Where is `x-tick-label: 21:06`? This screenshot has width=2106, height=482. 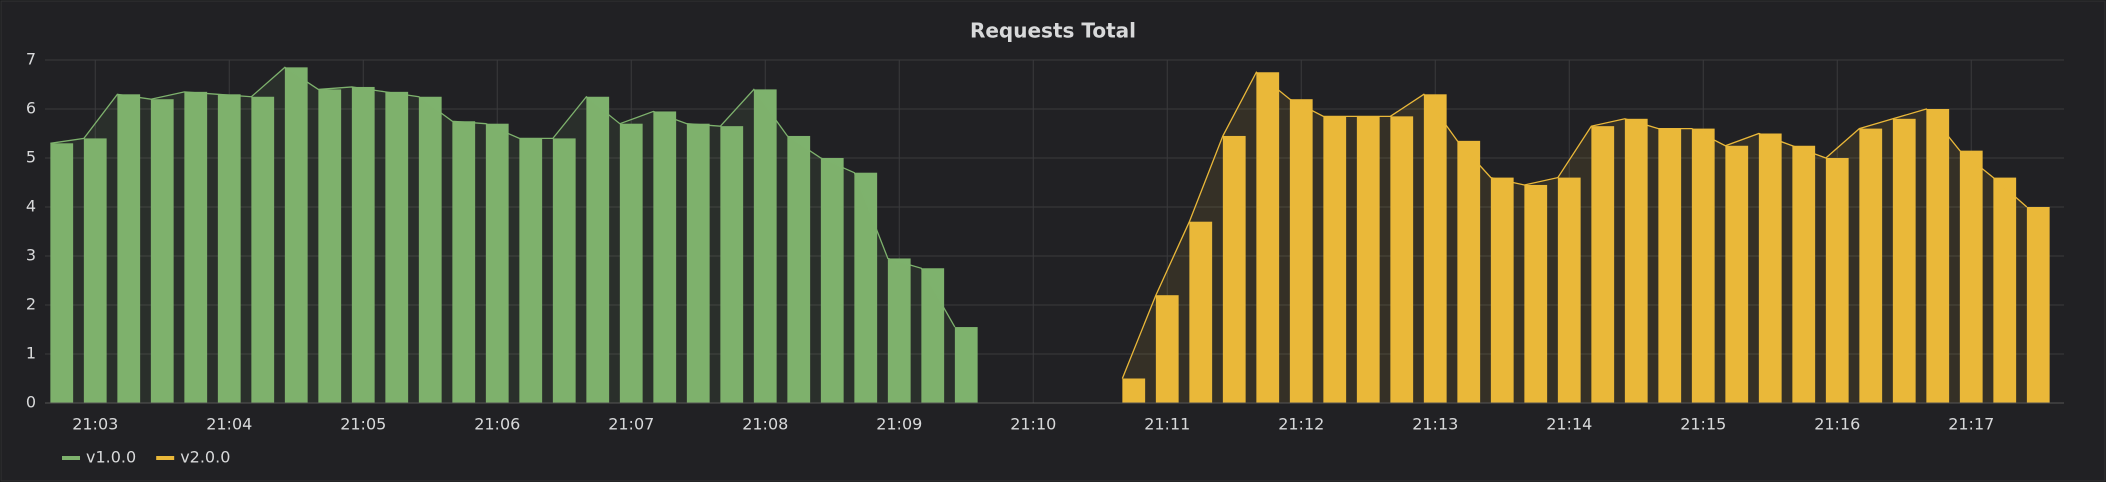 x-tick-label: 21:06 is located at coordinates (497, 424).